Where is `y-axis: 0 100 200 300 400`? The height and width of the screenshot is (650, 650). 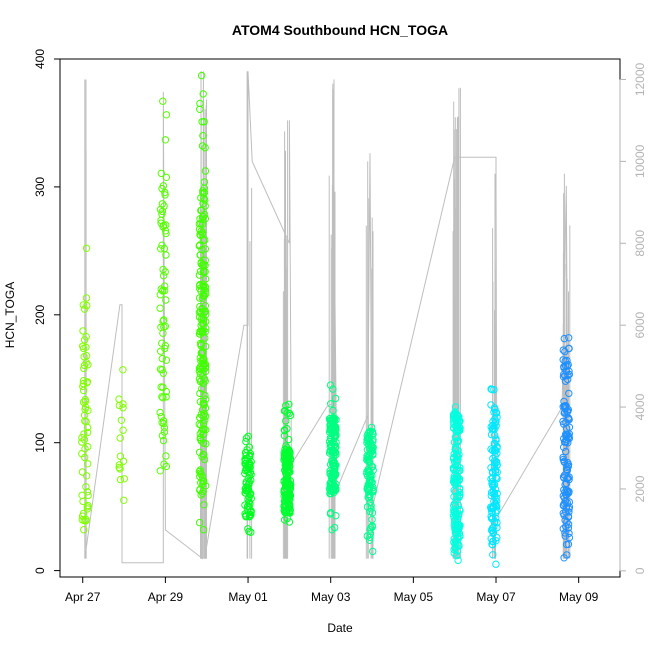
y-axis: 0 100 200 300 400 is located at coordinates (46, 311).